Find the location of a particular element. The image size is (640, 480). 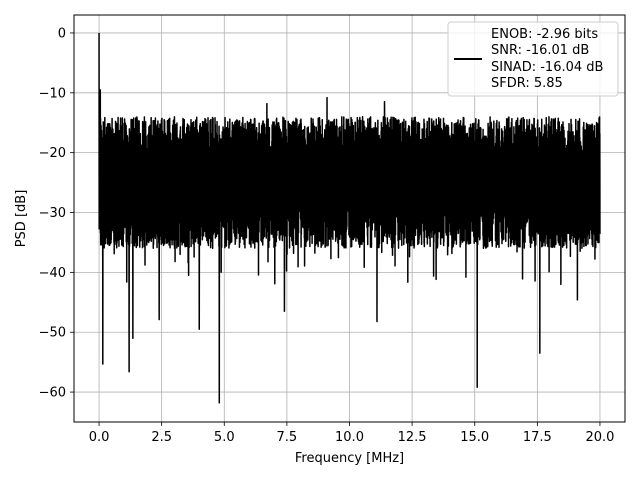

x-axis: 0.0 2.5 5.0 7.5 10.0 12.5 15.0 17.5 20.0 is located at coordinates (351, 433).